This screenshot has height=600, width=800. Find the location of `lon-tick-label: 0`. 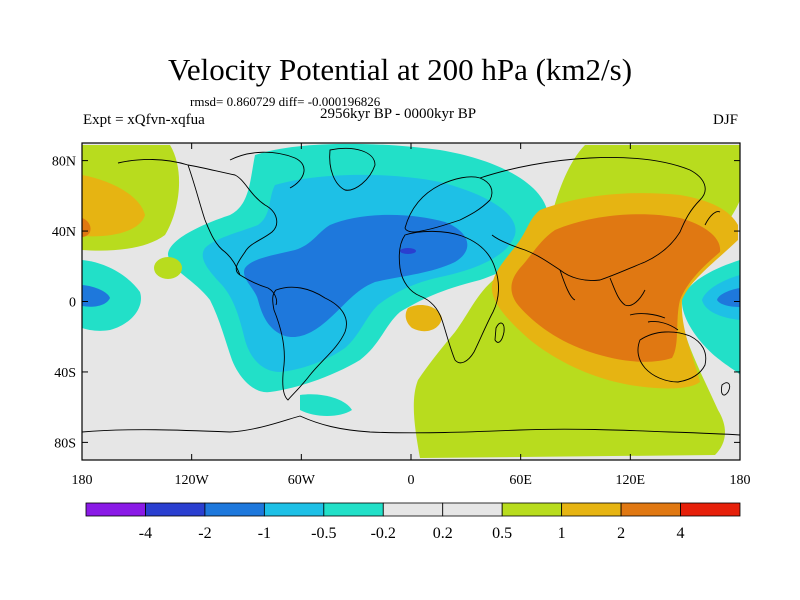

lon-tick-label: 0 is located at coordinates (411, 480).